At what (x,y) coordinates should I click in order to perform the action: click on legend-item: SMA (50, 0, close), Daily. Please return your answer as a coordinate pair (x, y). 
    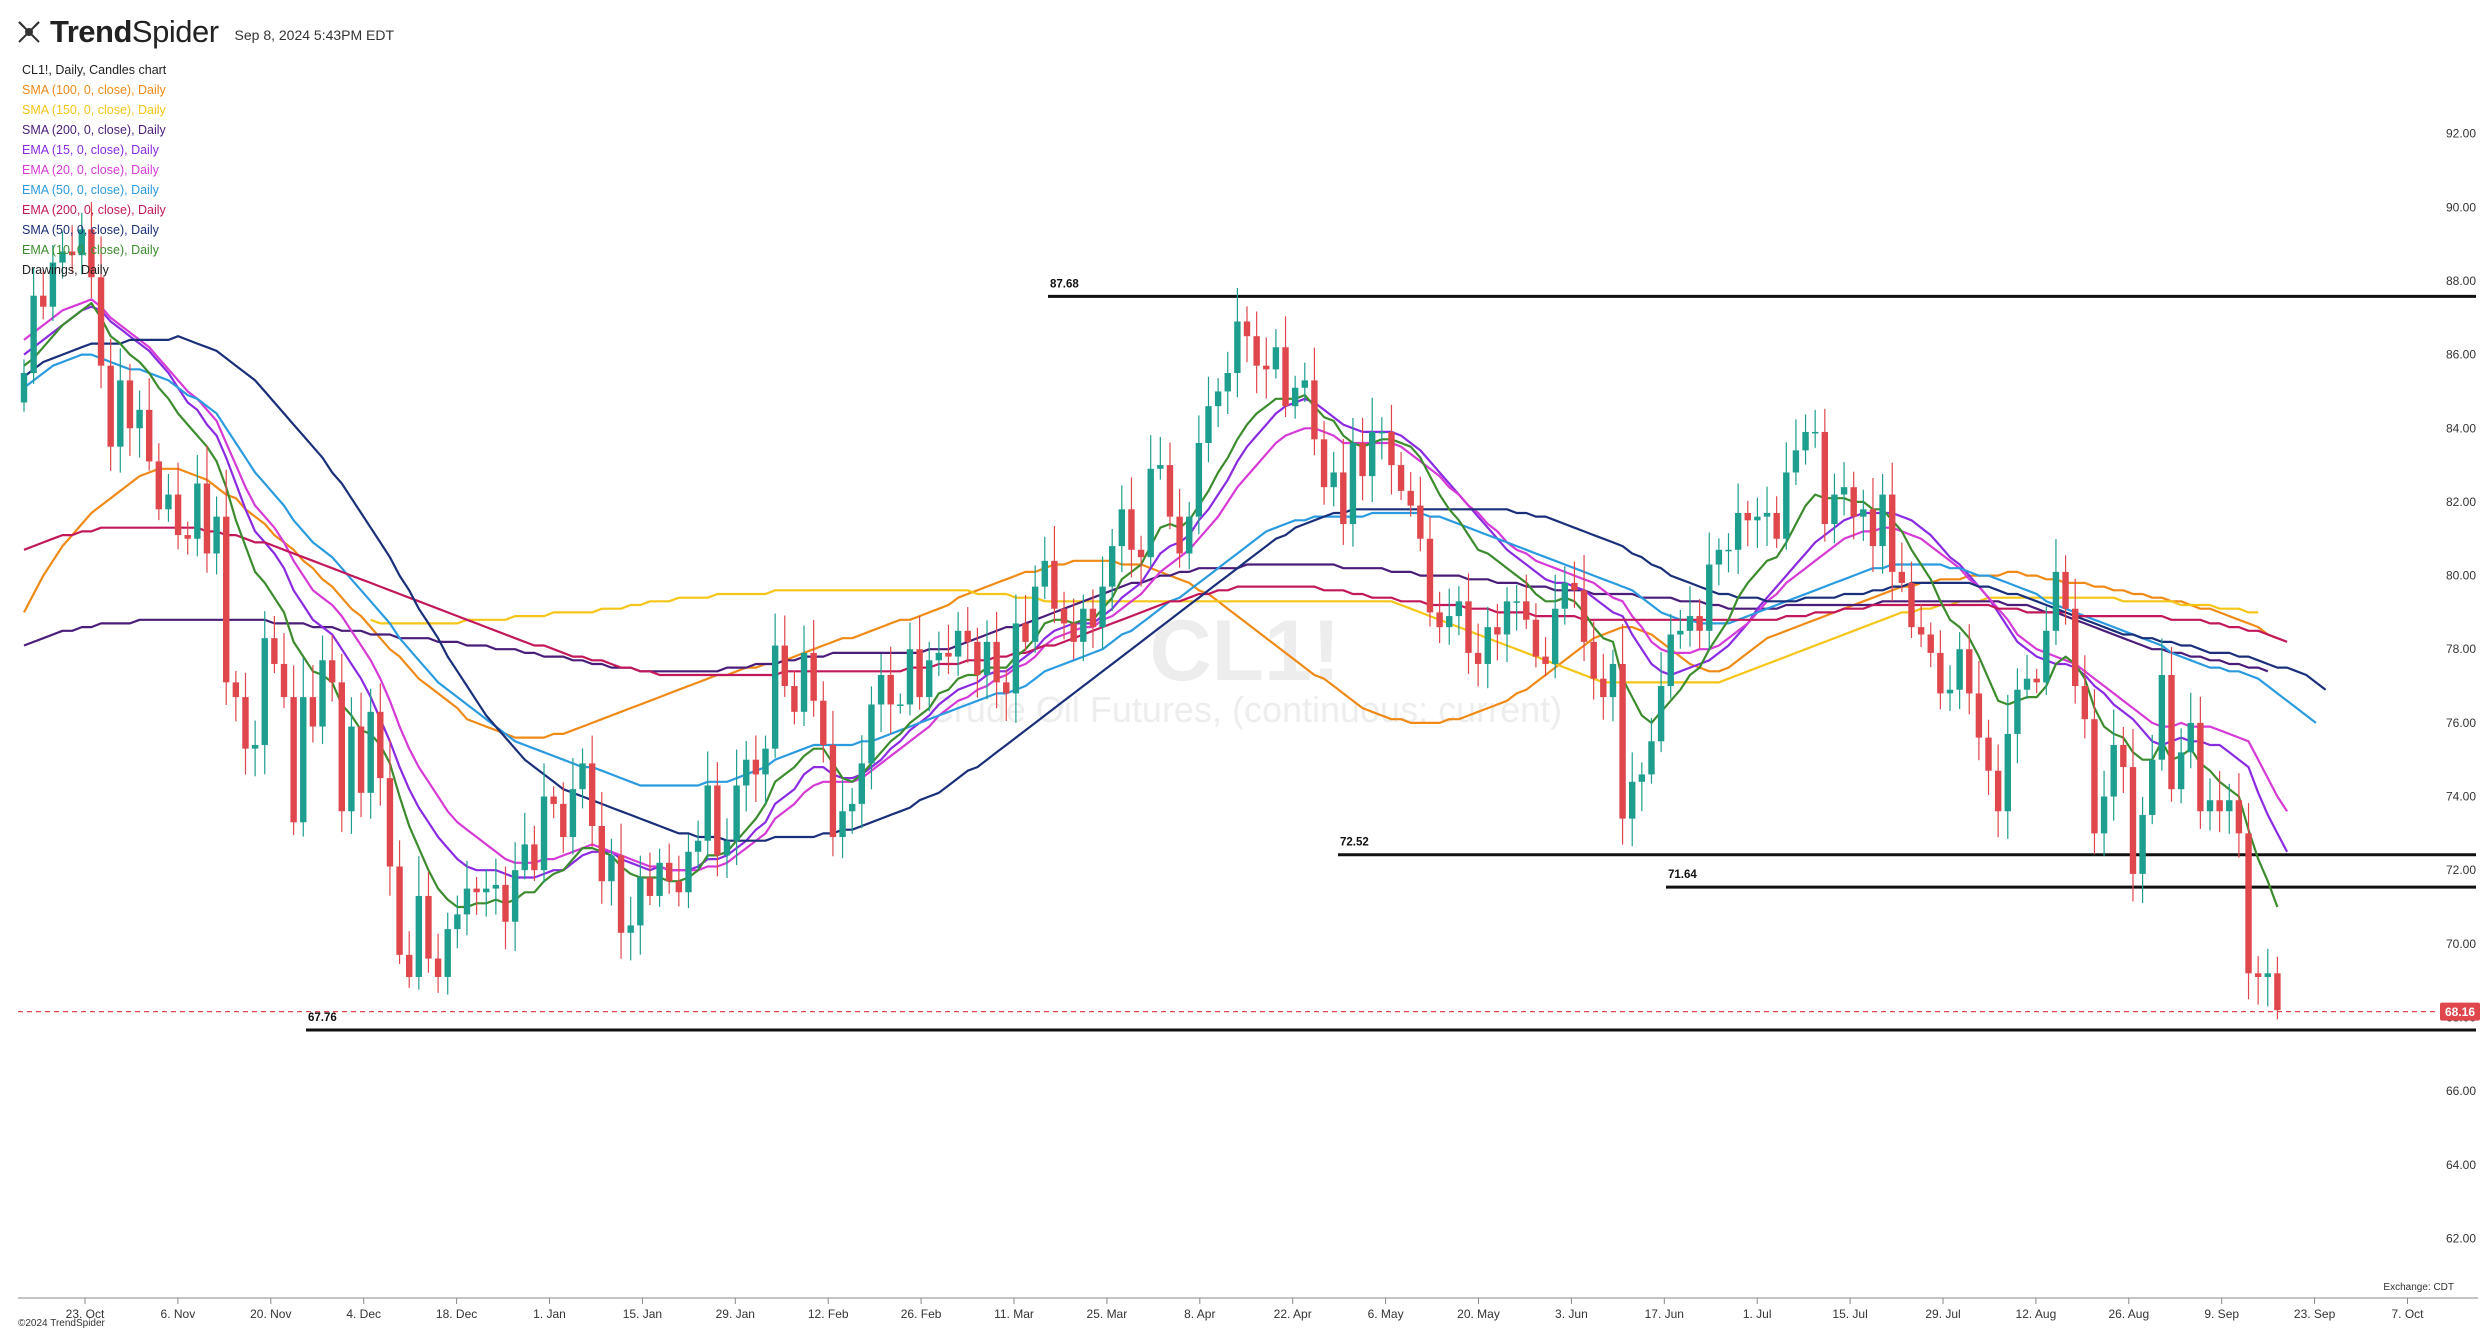
    Looking at the image, I should click on (90, 230).